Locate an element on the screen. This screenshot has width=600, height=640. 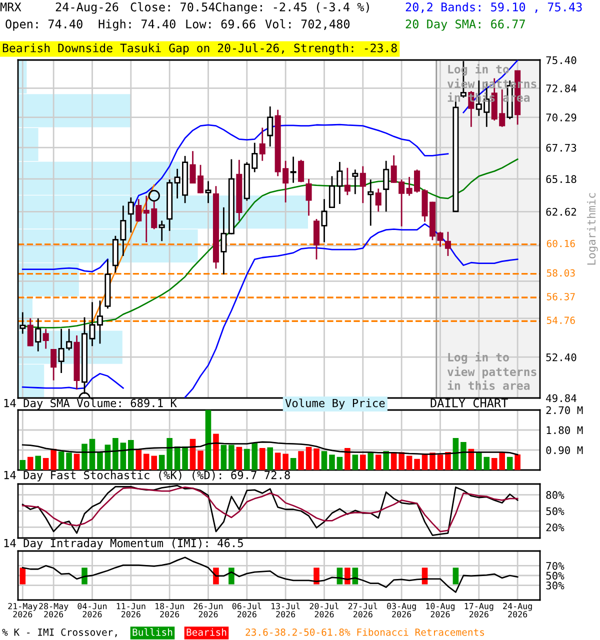
x-tick-label: 13-Jul 2026 is located at coordinates (286, 610).